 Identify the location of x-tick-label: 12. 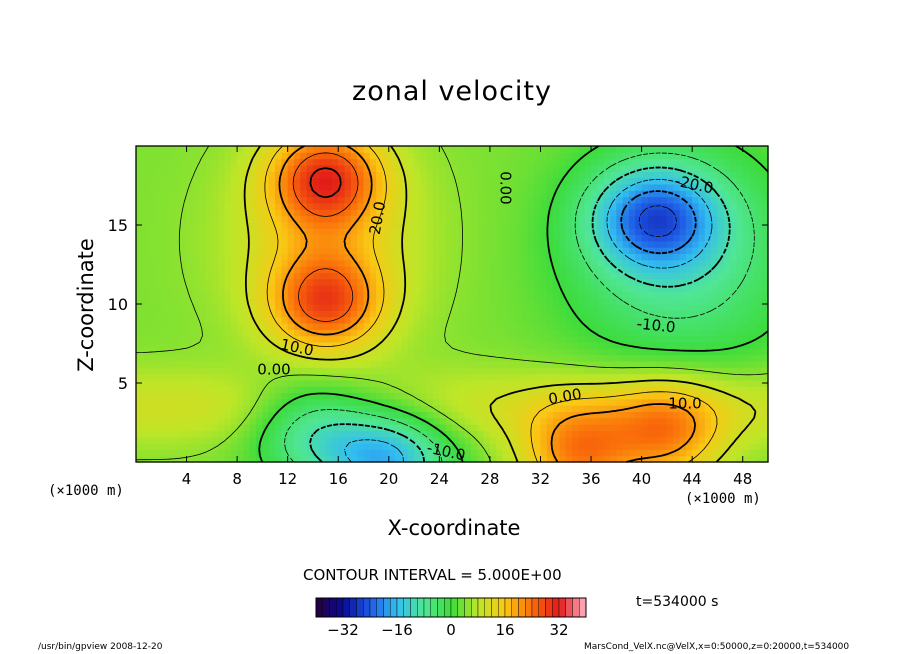
(287, 479).